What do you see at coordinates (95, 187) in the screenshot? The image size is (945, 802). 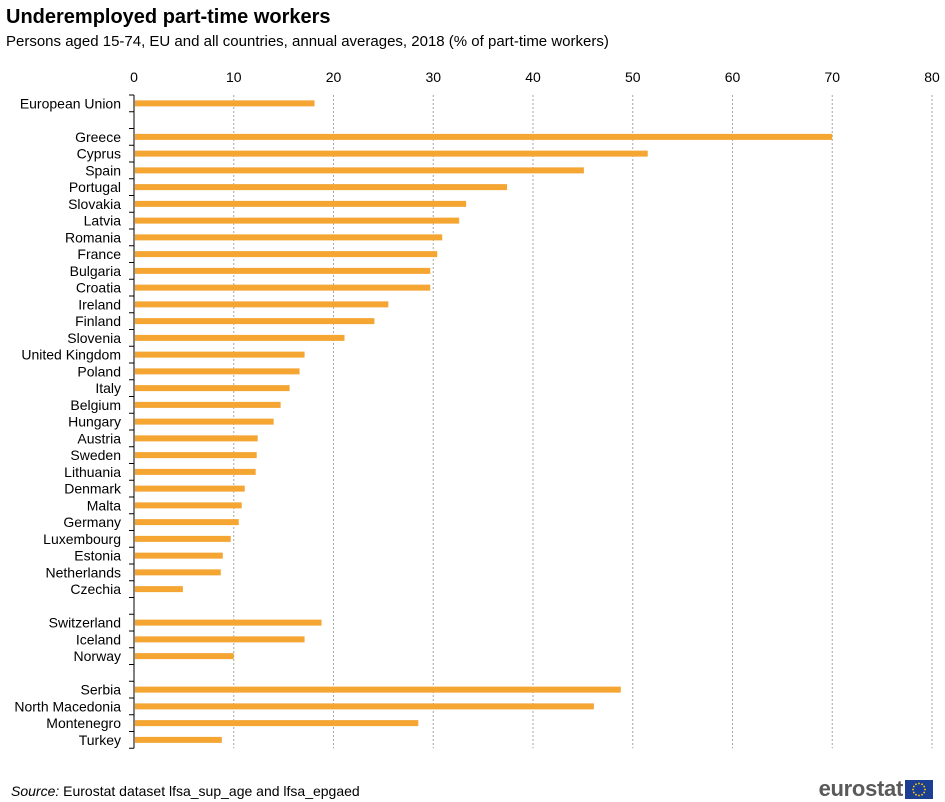 I see `category-label: Portugal` at bounding box center [95, 187].